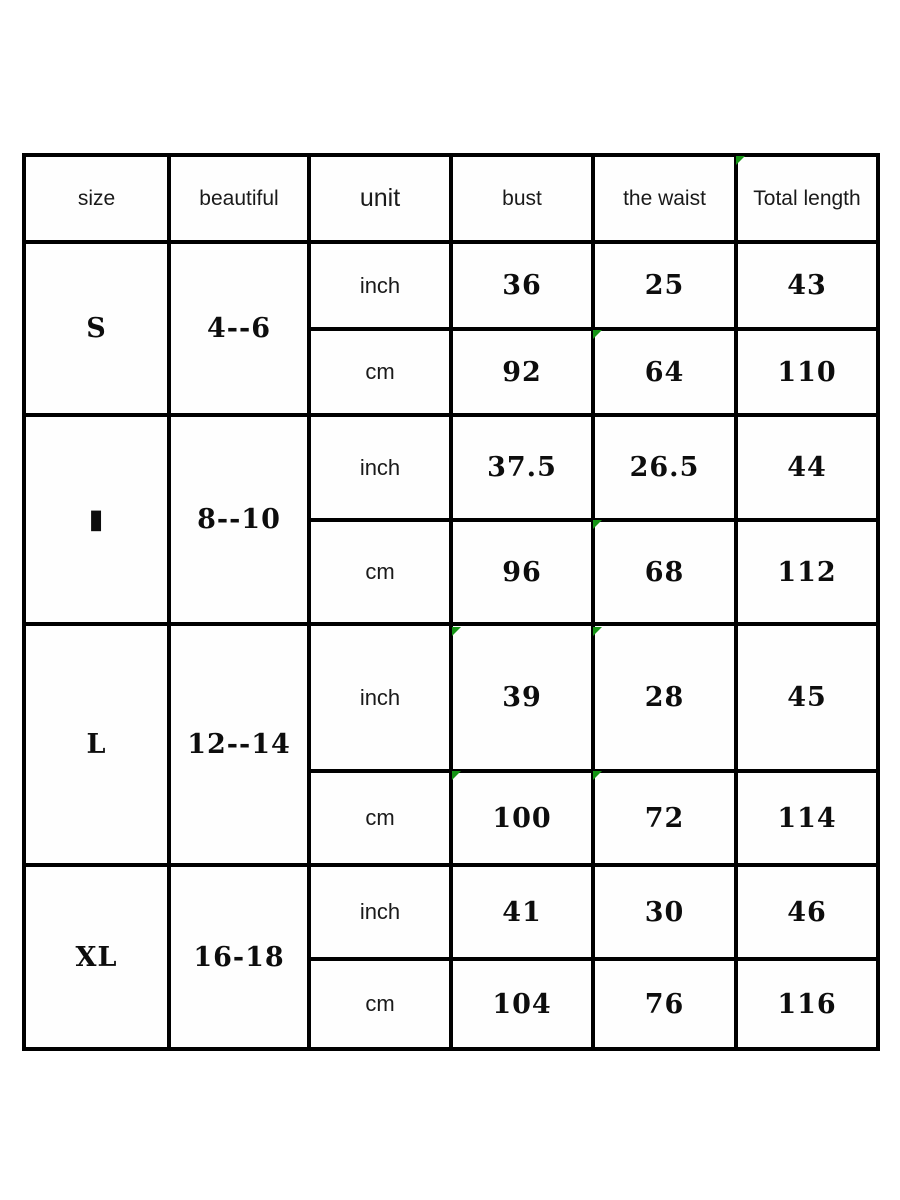 This screenshot has height=1200, width=900. Describe the element at coordinates (522, 572) in the screenshot. I see `bust-cm-m: 96` at that location.